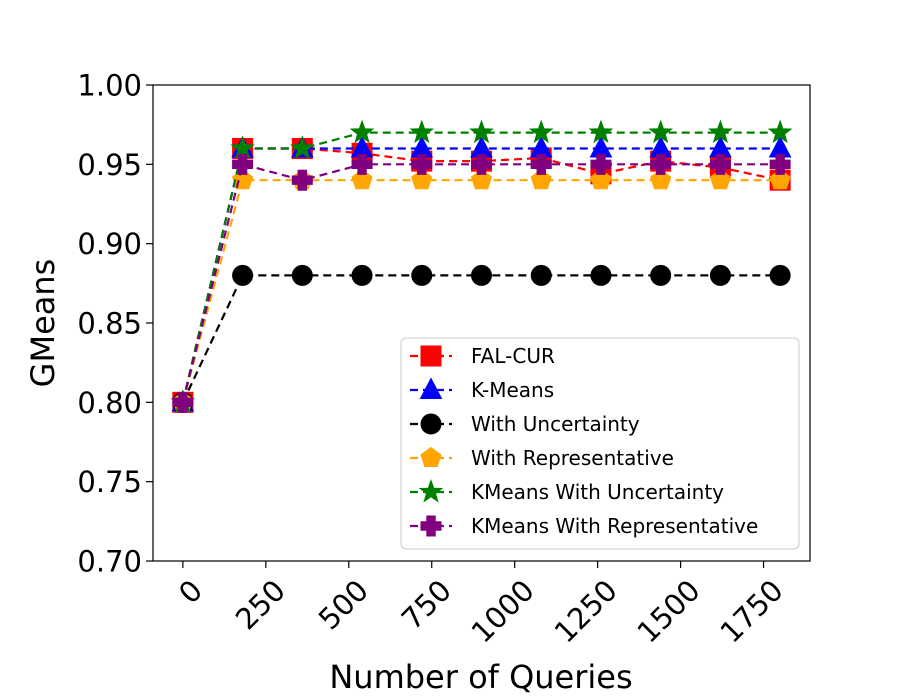  I want to click on legend-entry: KMeans With Representative, so click(584, 526).